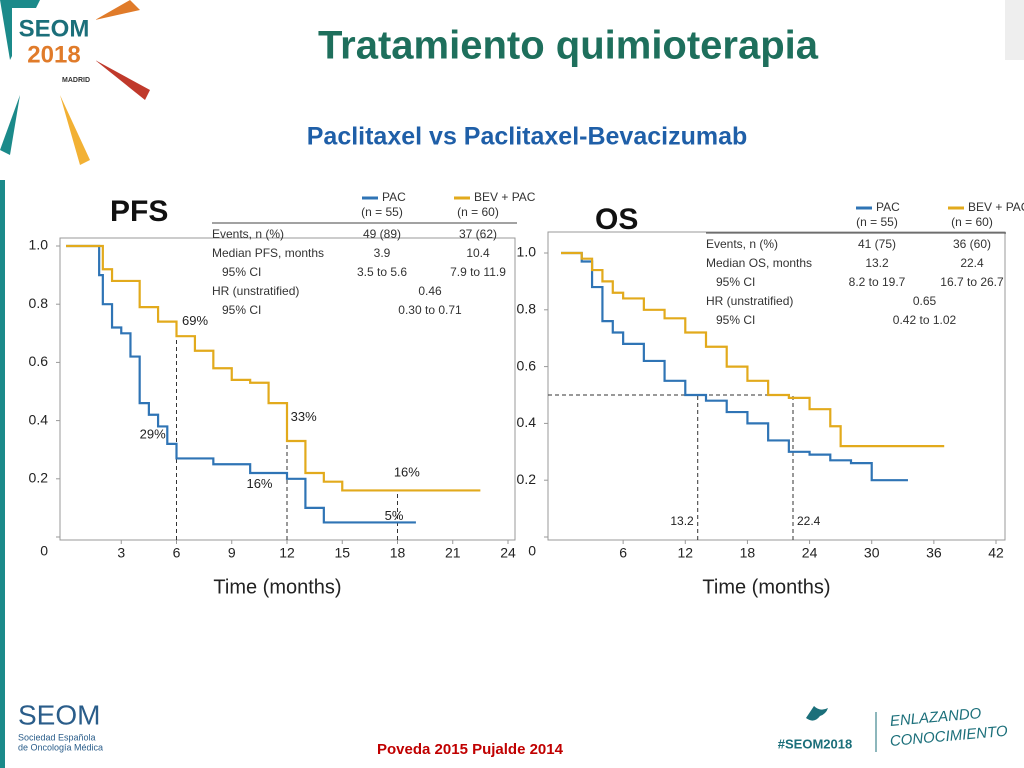  I want to click on table-cell: 10.4, so click(478, 253).